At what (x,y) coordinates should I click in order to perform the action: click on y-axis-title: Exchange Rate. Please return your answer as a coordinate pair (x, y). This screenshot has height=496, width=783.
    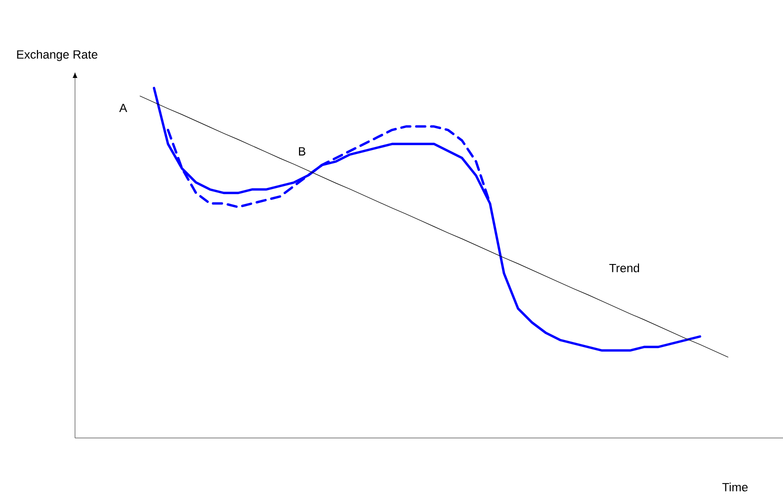
    Looking at the image, I should click on (57, 56).